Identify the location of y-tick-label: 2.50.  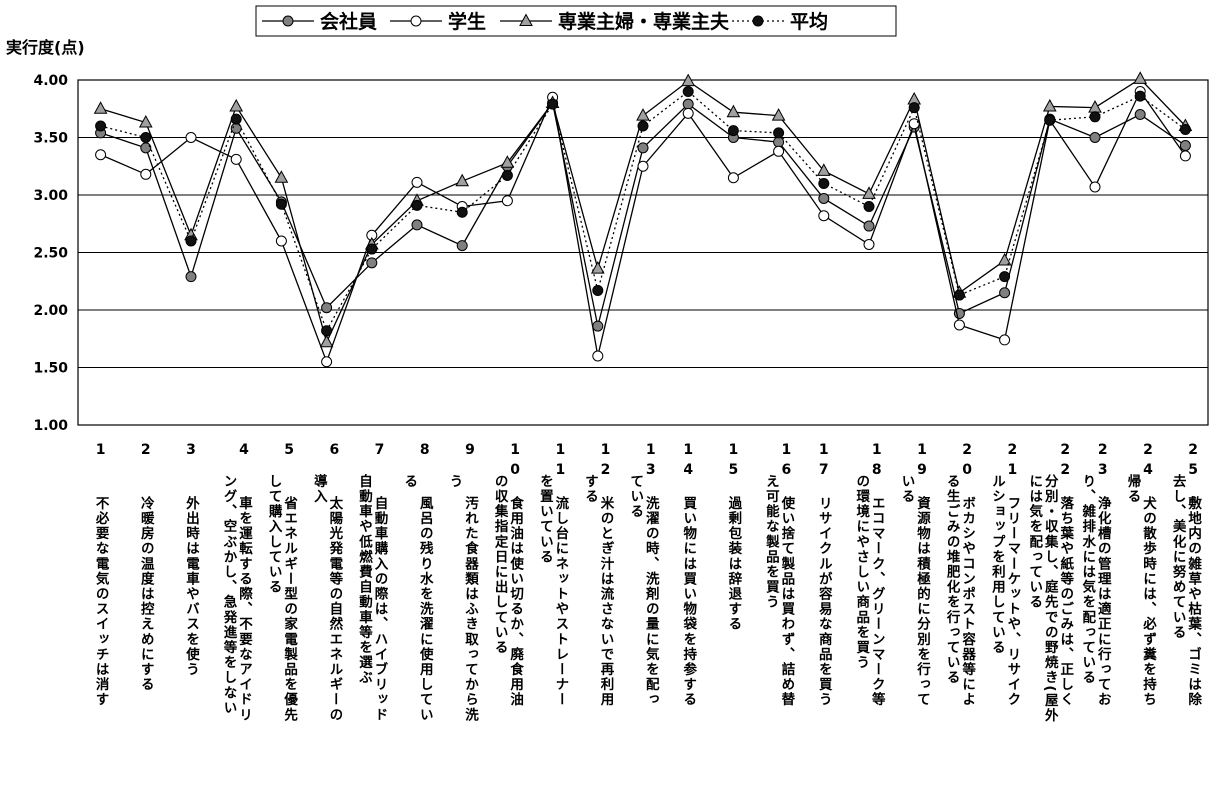
(50, 254).